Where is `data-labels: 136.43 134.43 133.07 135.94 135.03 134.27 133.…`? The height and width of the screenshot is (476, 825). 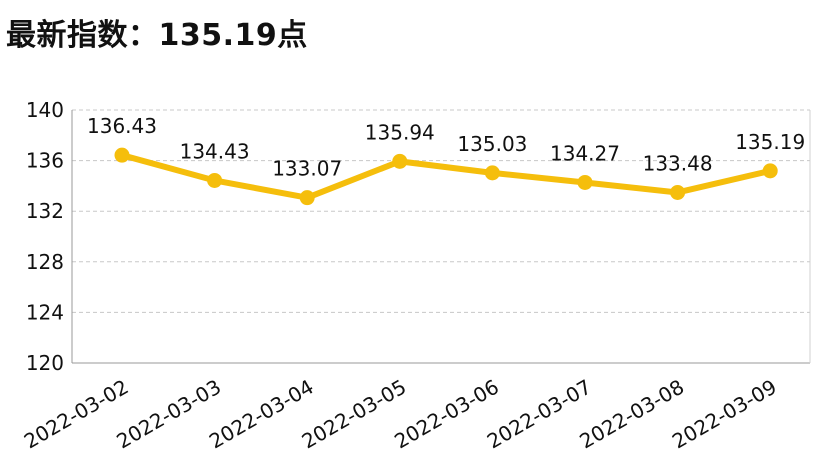 data-labels: 136.43 134.43 133.07 135.94 135.03 134.27 133.… is located at coordinates (446, 147).